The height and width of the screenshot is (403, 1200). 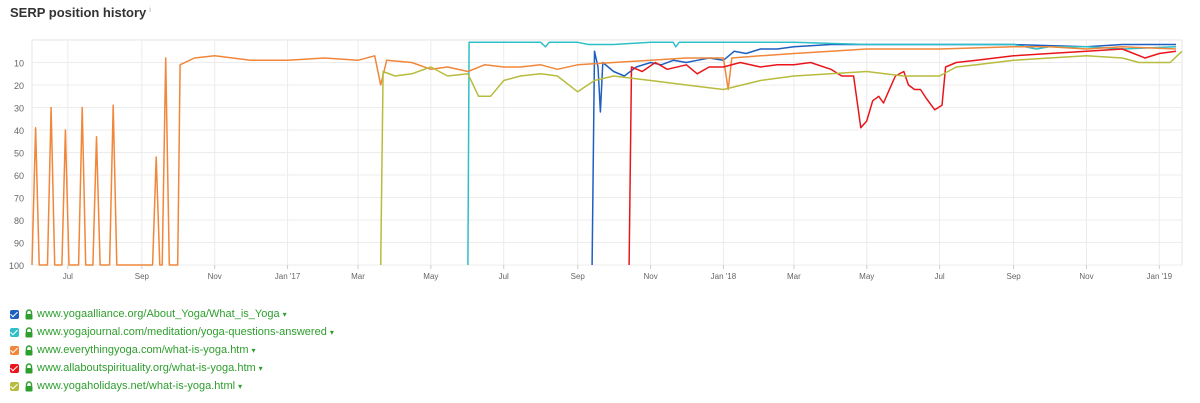 I want to click on y-tick-label: 50, so click(x=19, y=154).